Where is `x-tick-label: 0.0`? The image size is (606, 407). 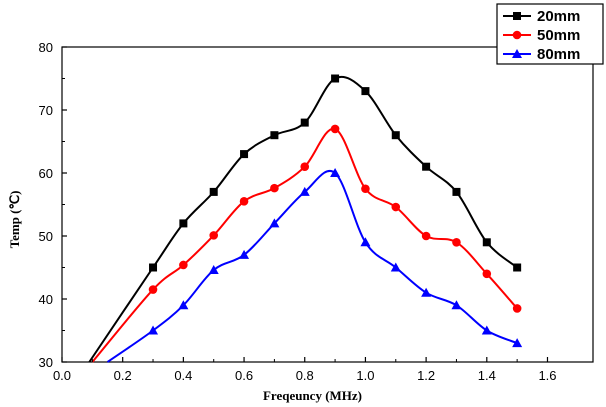 x-tick-label: 0.0 is located at coordinates (62, 375).